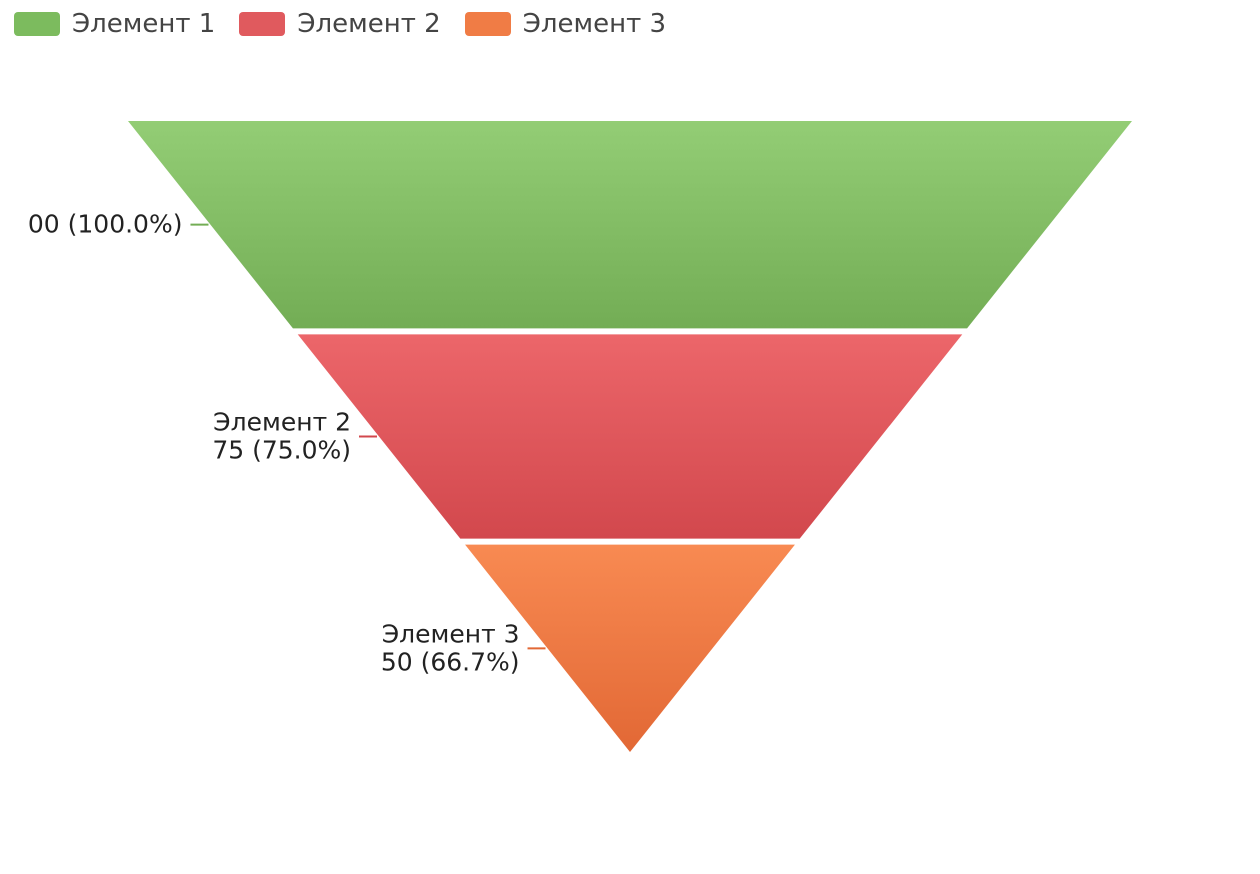 This screenshot has width=1260, height=874. Describe the element at coordinates (105, 224) in the screenshot. I see `funnel-label-value-1: 00 (100.0%)` at that location.